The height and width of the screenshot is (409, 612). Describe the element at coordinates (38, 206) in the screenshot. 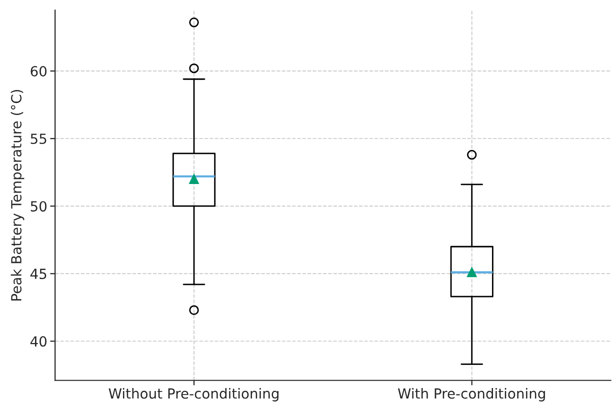

I see `y-tick-label: 50` at that location.